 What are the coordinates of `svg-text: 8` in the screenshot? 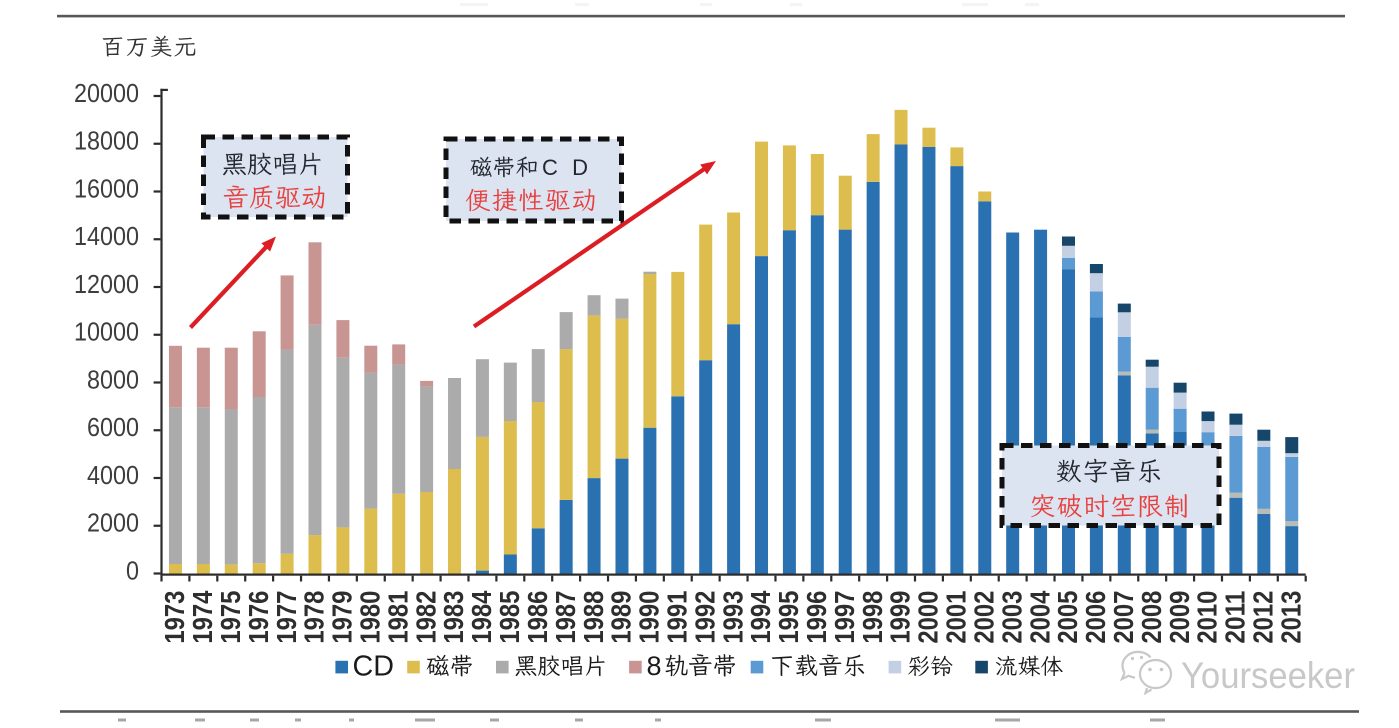 It's located at (654, 666).